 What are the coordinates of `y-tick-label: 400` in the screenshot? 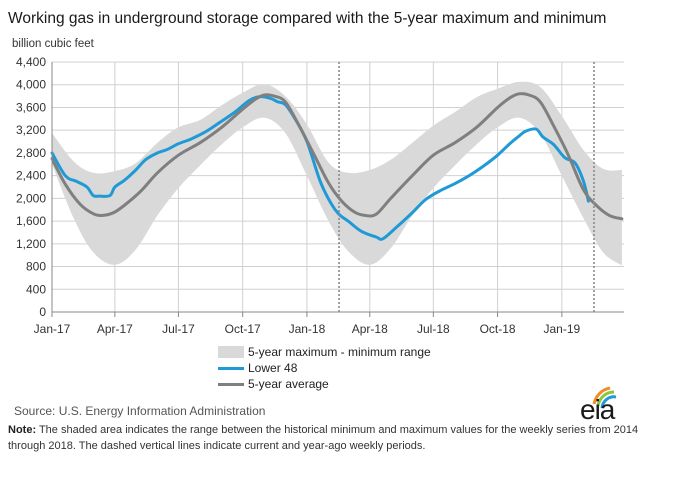 It's located at (36, 289).